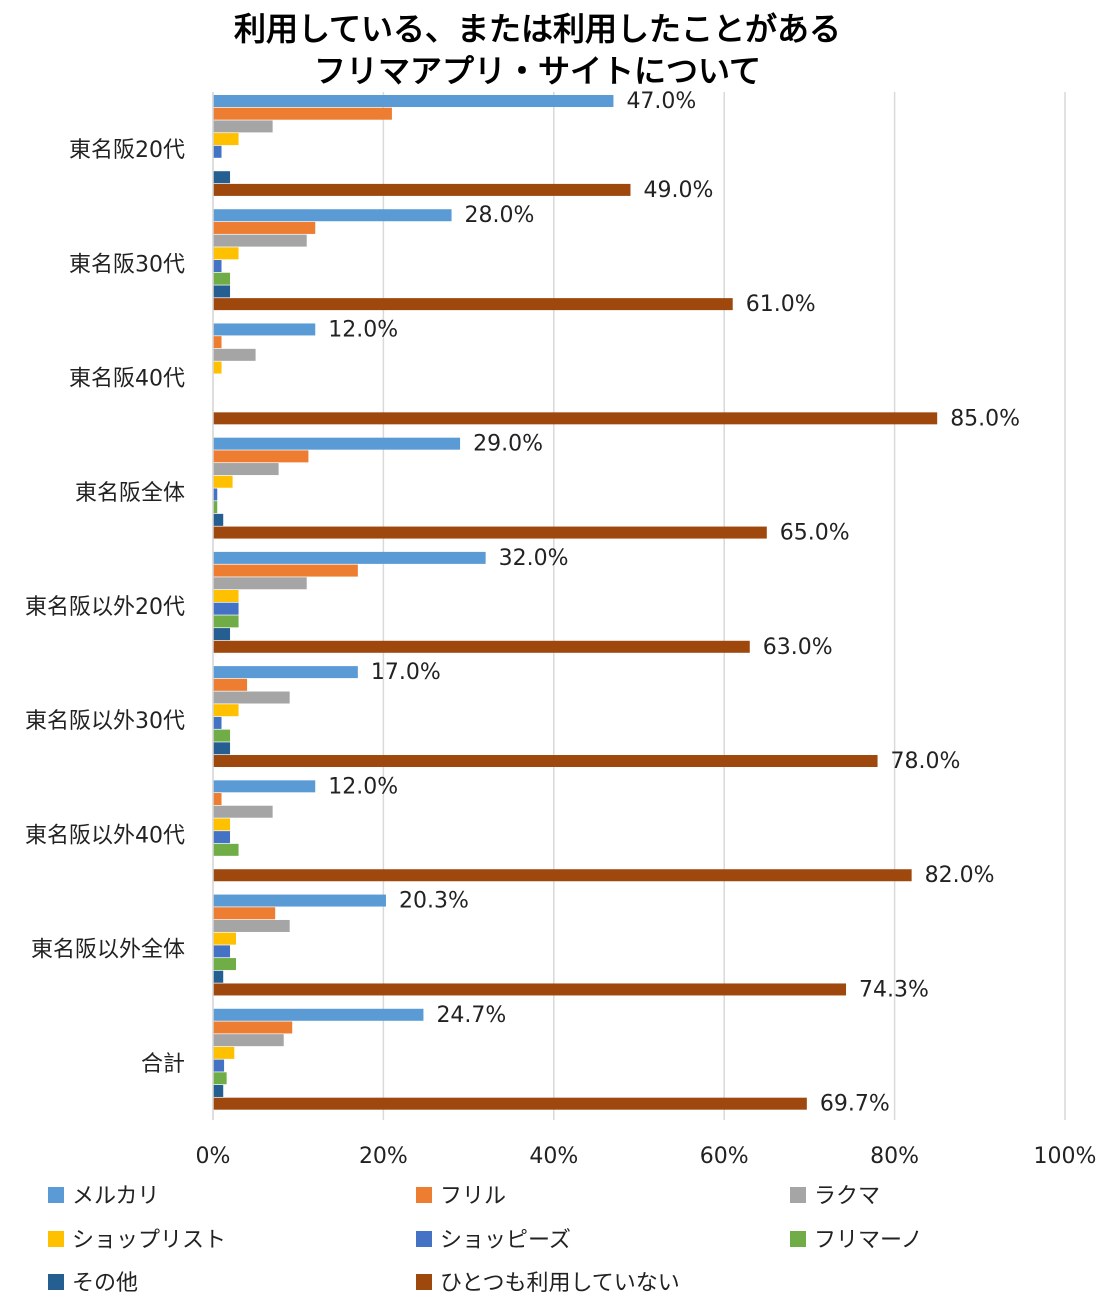 Image resolution: width=1115 pixels, height=1309 pixels. Describe the element at coordinates (798, 647) in the screenshot. I see `data-label: 63.0%` at that location.